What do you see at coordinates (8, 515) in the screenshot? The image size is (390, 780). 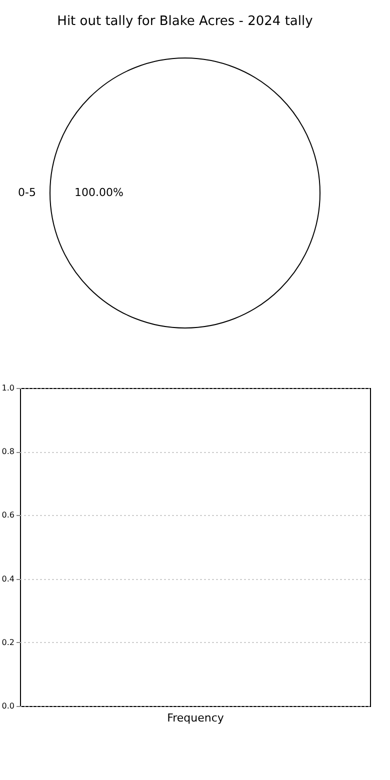 I see `y-tick-label: 0.6` at bounding box center [8, 515].